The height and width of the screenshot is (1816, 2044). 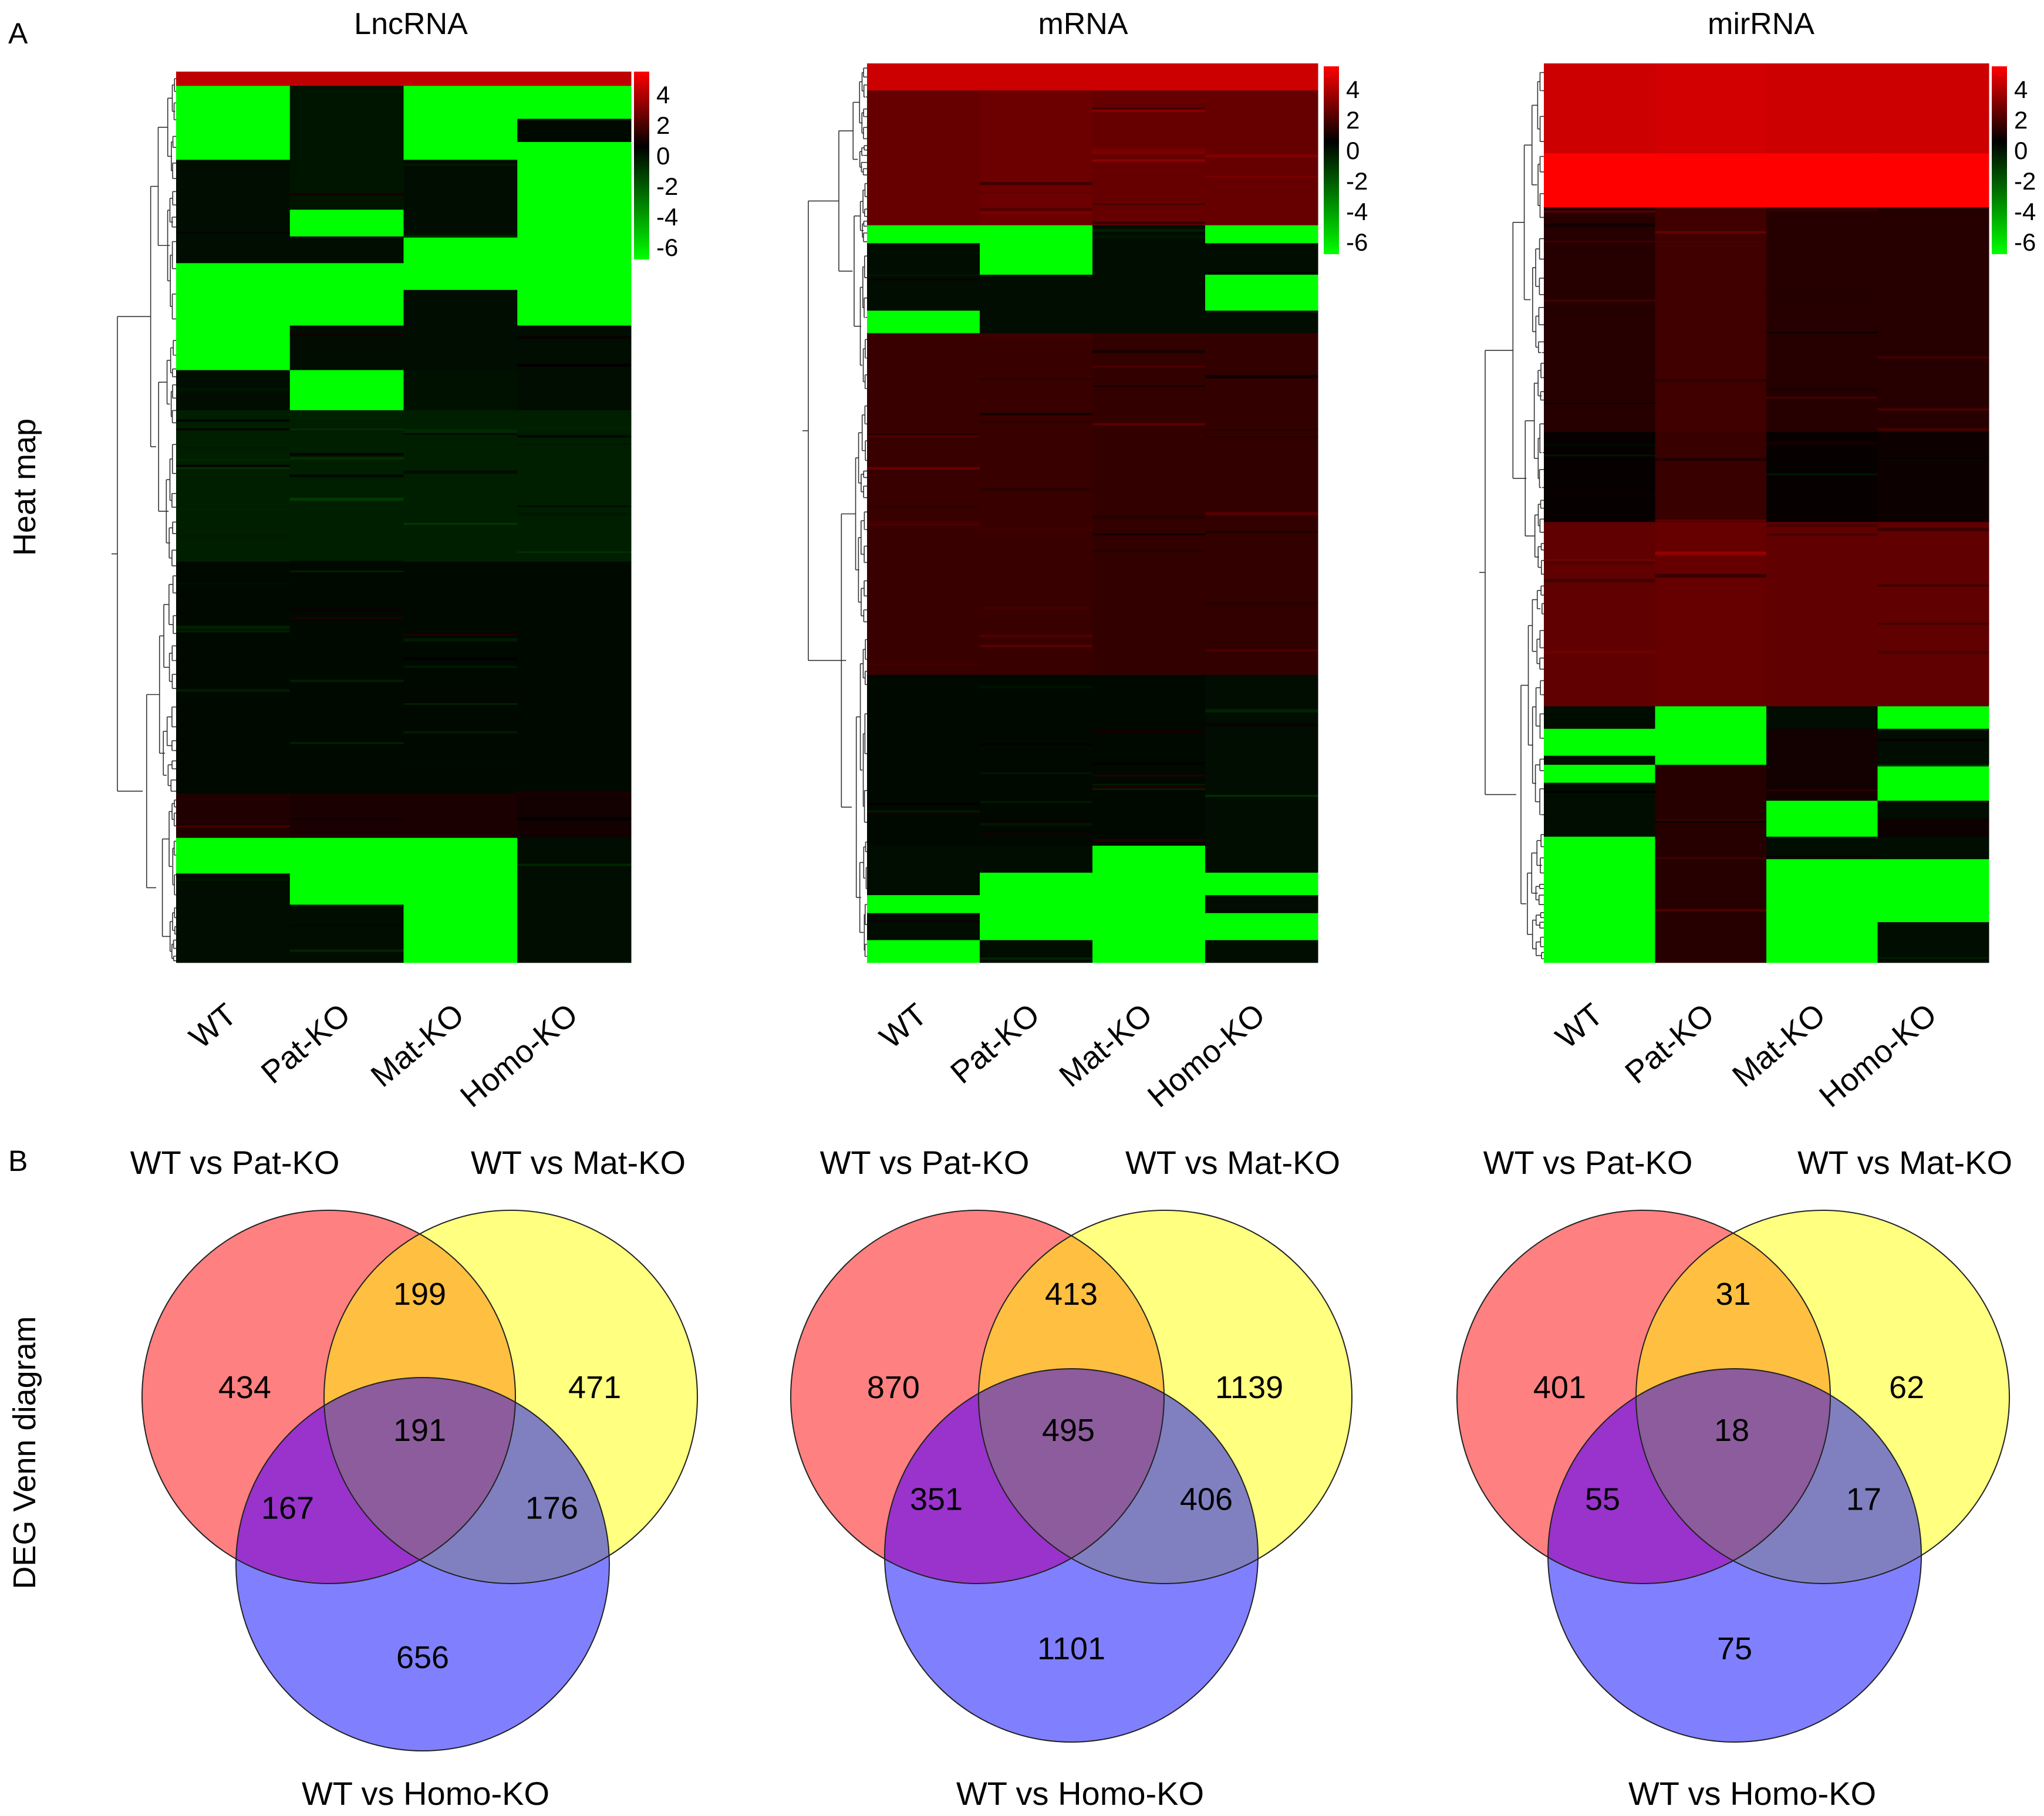 I want to click on venn-region-count: 434, so click(x=244, y=1387).